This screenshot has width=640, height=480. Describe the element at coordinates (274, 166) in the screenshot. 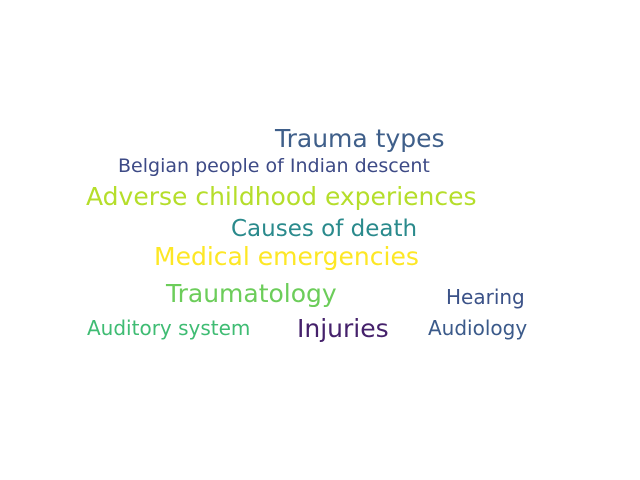

I see `word-belgian-people-of-indian-descent: Belgian people of Indian descent` at that location.